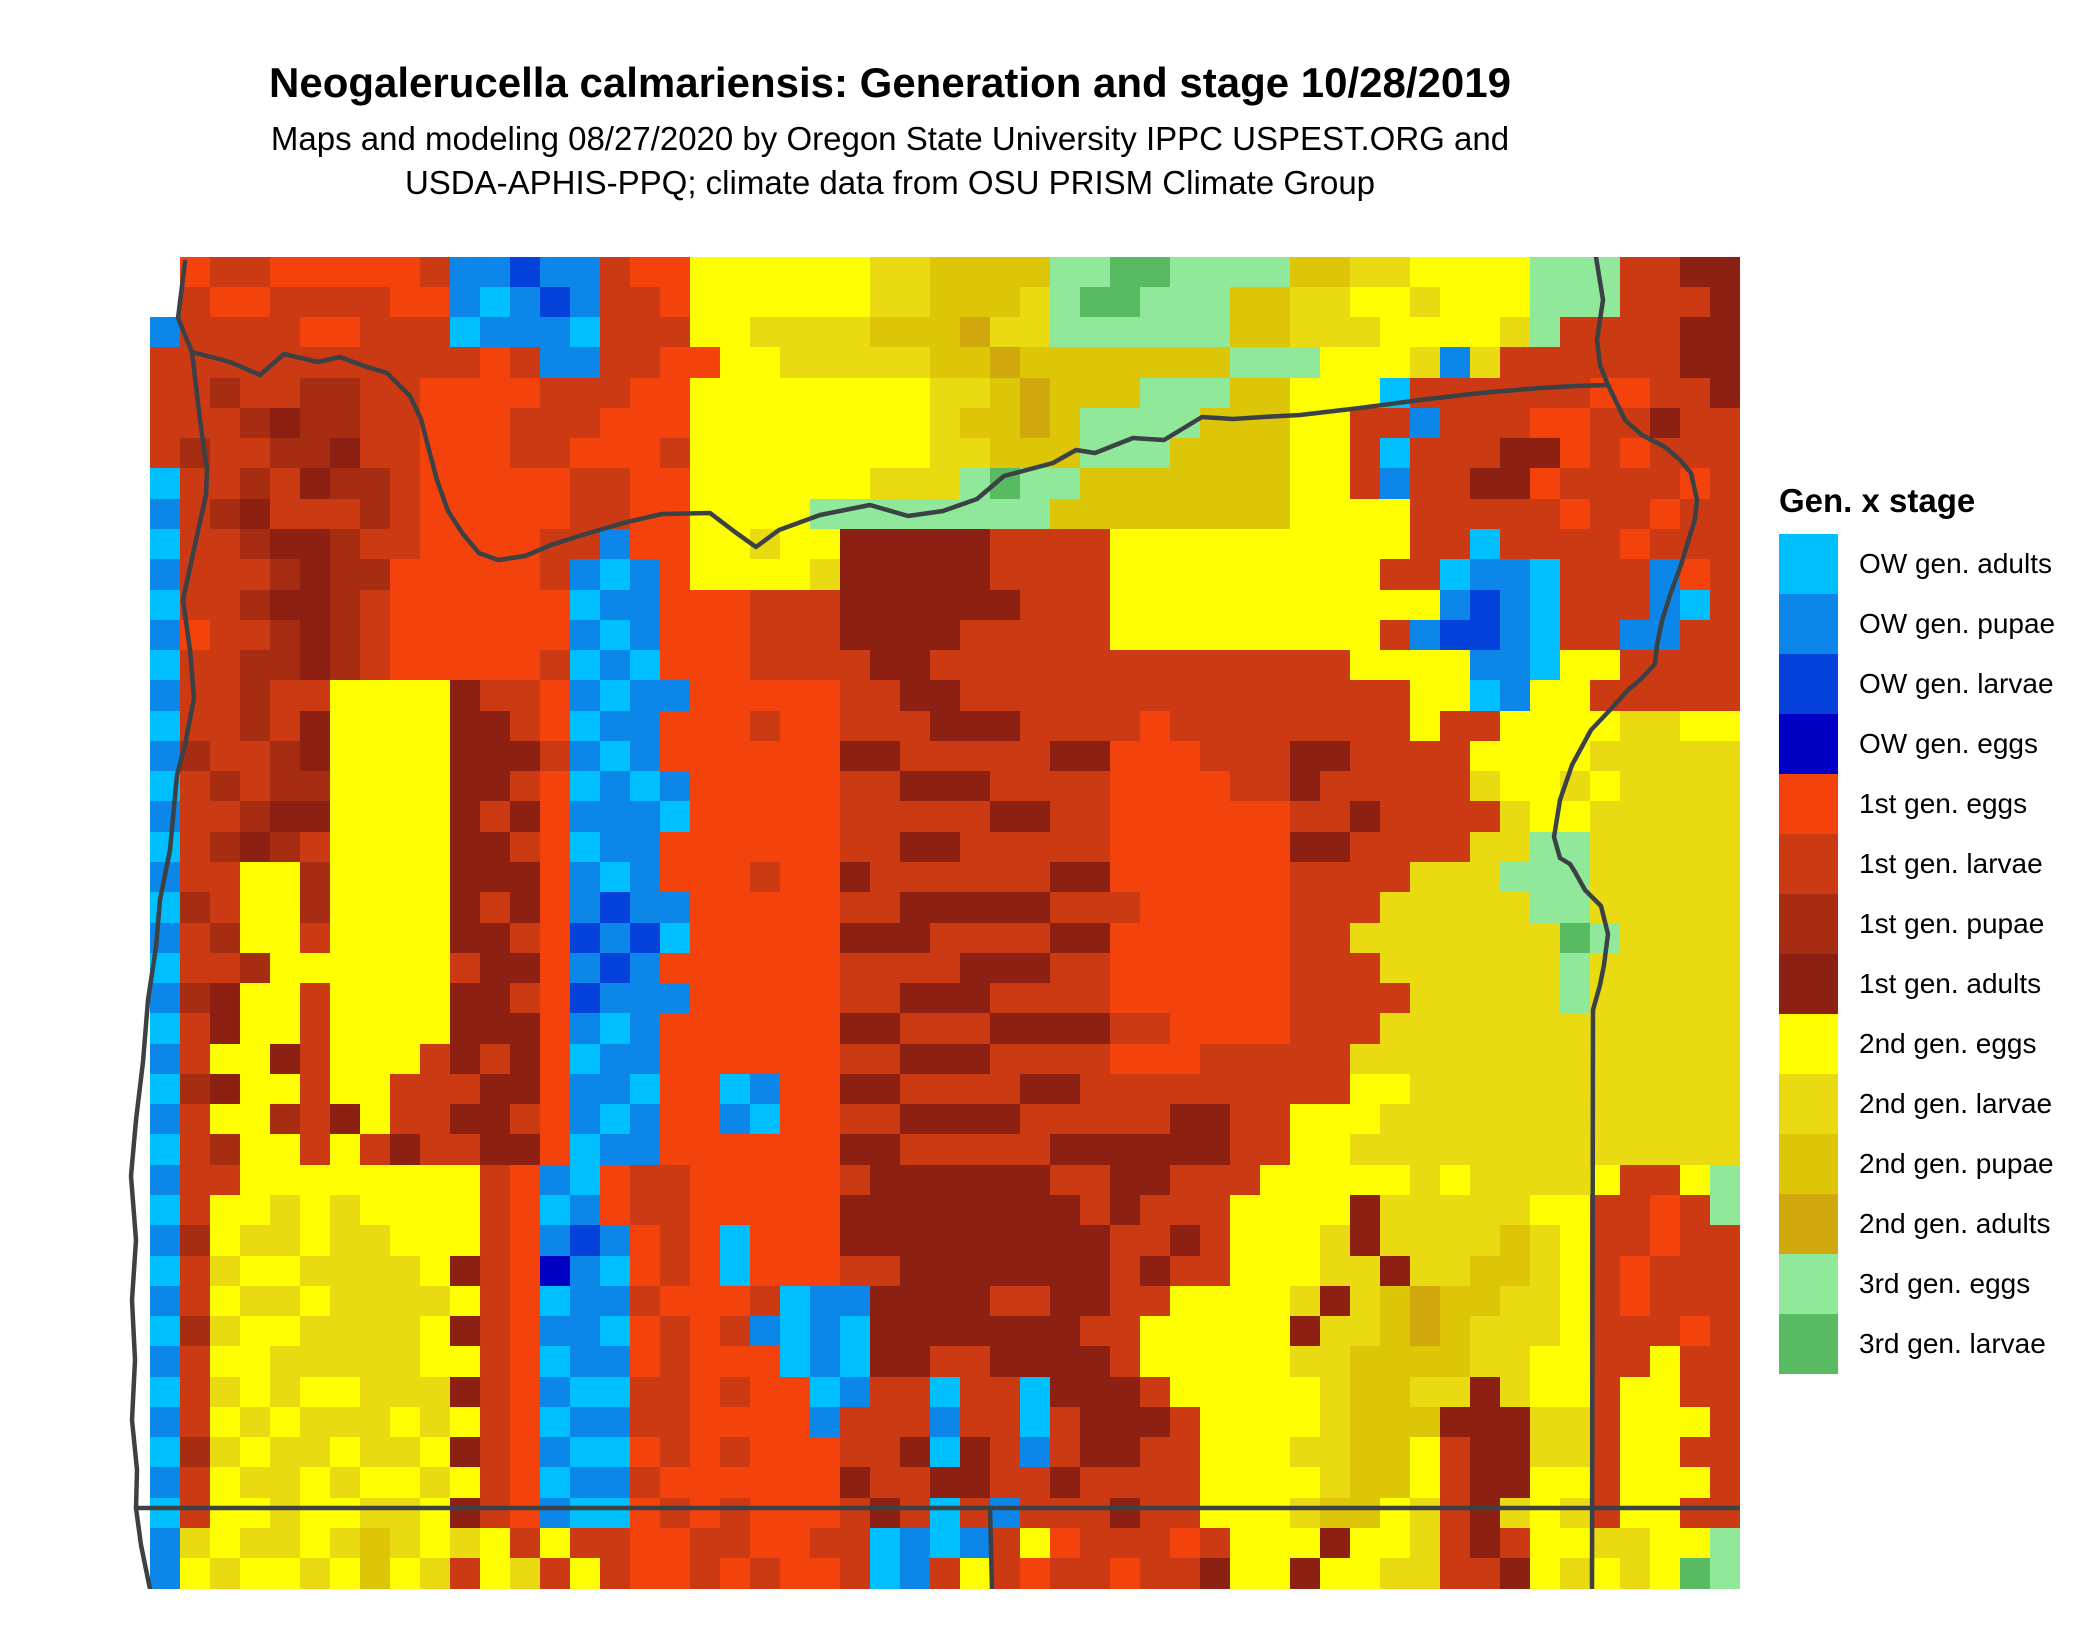 The image size is (2100, 1645). What do you see at coordinates (1952, 1343) in the screenshot?
I see `legend-item-label: 3rd gen. larvae` at bounding box center [1952, 1343].